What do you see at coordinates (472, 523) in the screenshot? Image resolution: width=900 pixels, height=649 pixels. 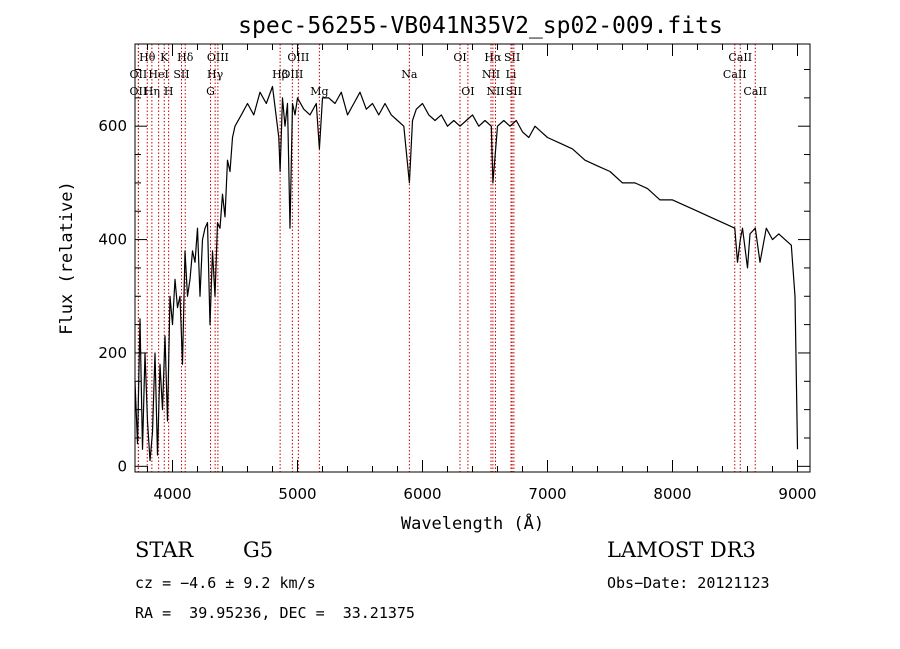 I see `x-axis-label: Wavelength (Å)` at bounding box center [472, 523].